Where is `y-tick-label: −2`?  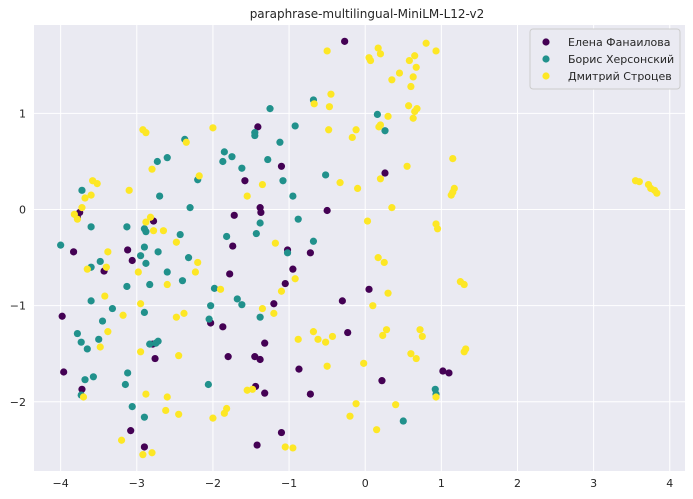 y-tick-label: −2 is located at coordinates (18, 402).